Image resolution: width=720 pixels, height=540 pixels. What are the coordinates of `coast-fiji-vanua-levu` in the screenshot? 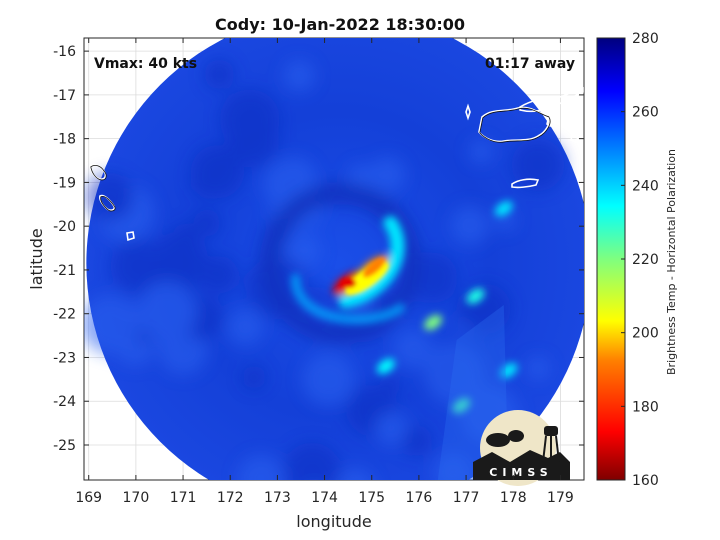 It's located at (551, 99).